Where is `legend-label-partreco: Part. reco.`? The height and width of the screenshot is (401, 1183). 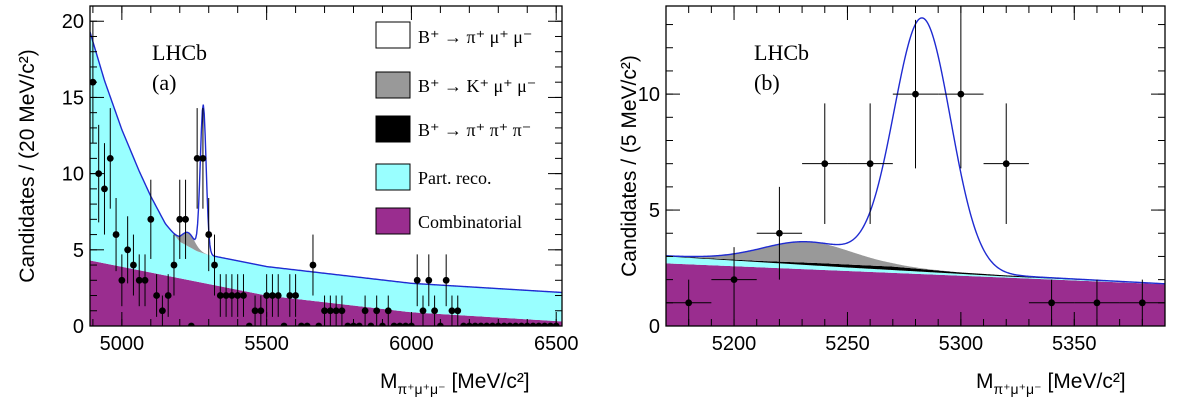
legend-label-partreco: Part. reco. is located at coordinates (454, 178).